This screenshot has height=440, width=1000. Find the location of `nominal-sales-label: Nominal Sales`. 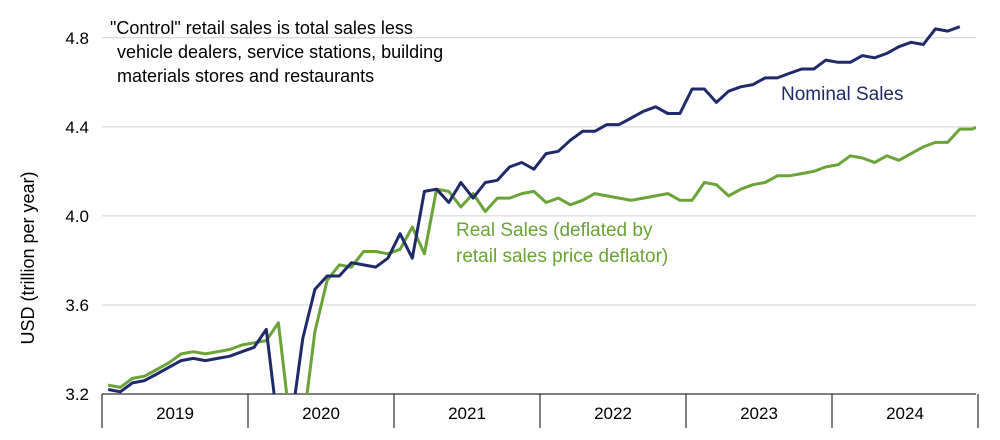

nominal-sales-label: Nominal Sales is located at coordinates (842, 94).